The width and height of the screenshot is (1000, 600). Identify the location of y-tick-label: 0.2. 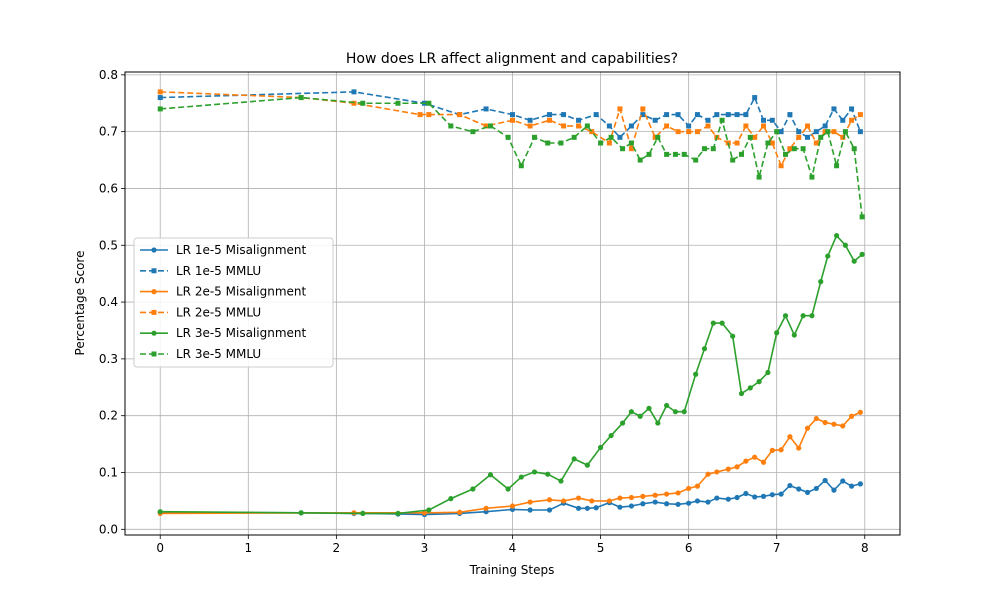
(108, 416).